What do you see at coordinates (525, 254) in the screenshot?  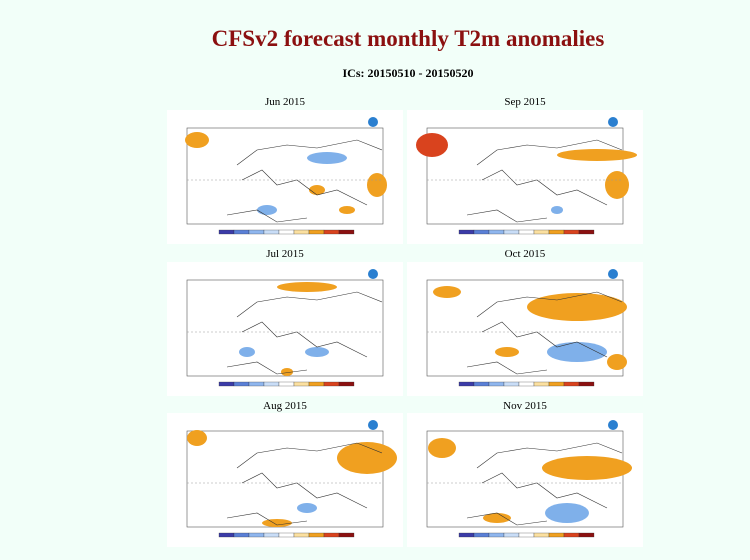 I see `panel-label: Oct 2015` at bounding box center [525, 254].